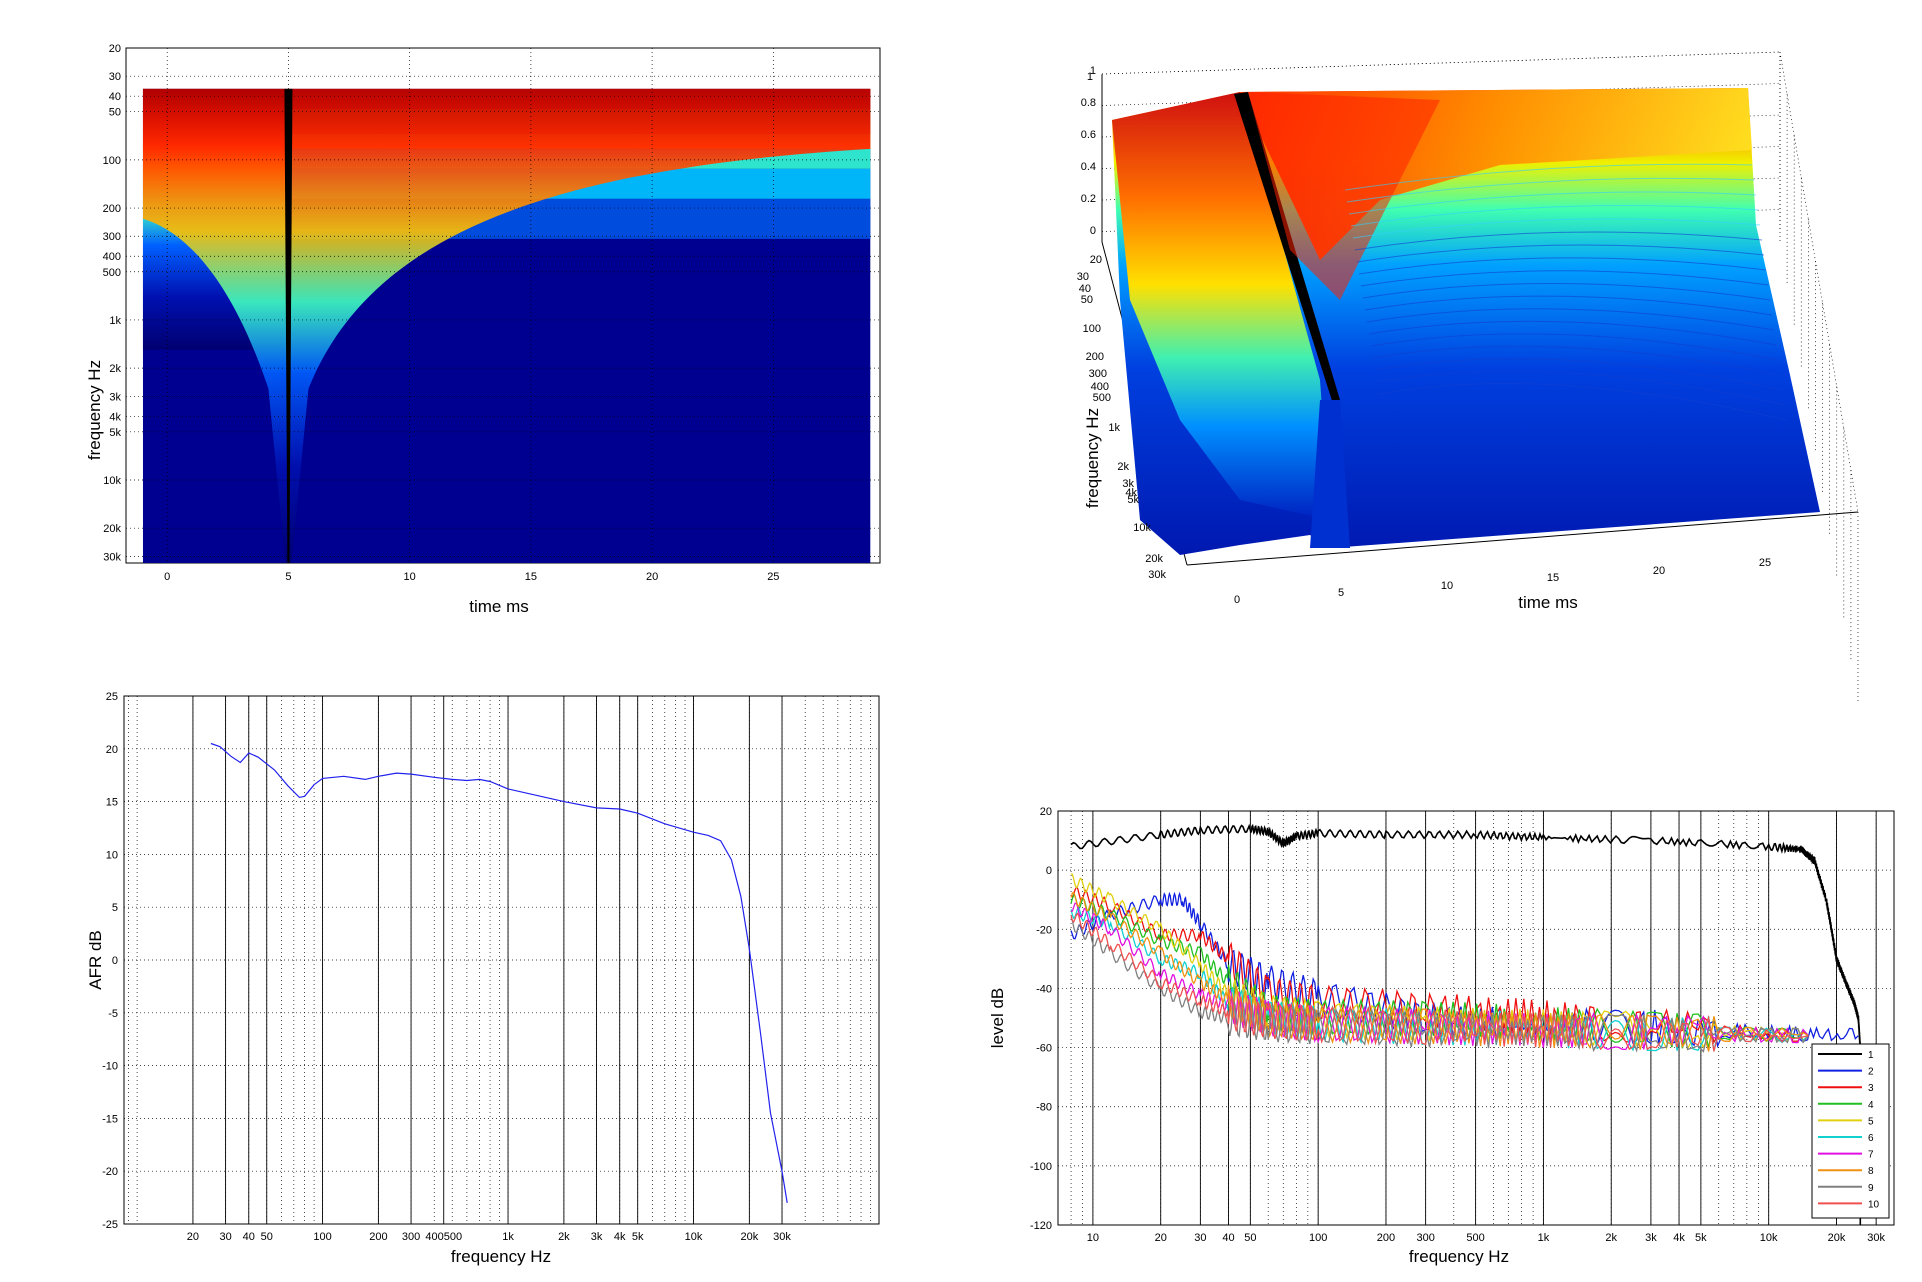 This screenshot has height=1282, width=1922. What do you see at coordinates (112, 803) in the screenshot?
I see `y-tick-label: 15` at bounding box center [112, 803].